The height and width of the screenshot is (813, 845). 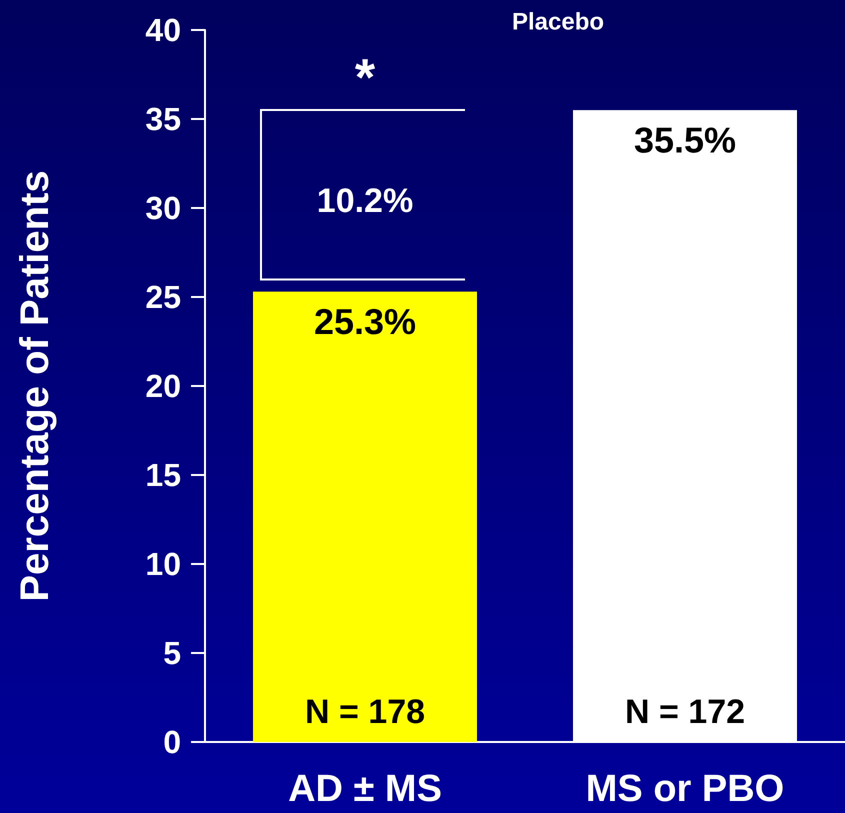 What do you see at coordinates (163, 475) in the screenshot?
I see `y-tick-label: 15` at bounding box center [163, 475].